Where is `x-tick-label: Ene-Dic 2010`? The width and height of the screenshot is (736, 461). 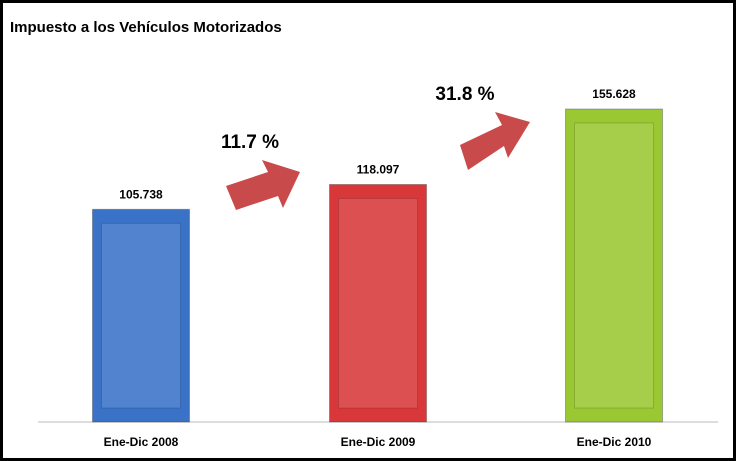 x-tick-label: Ene-Dic 2010 is located at coordinates (614, 442).